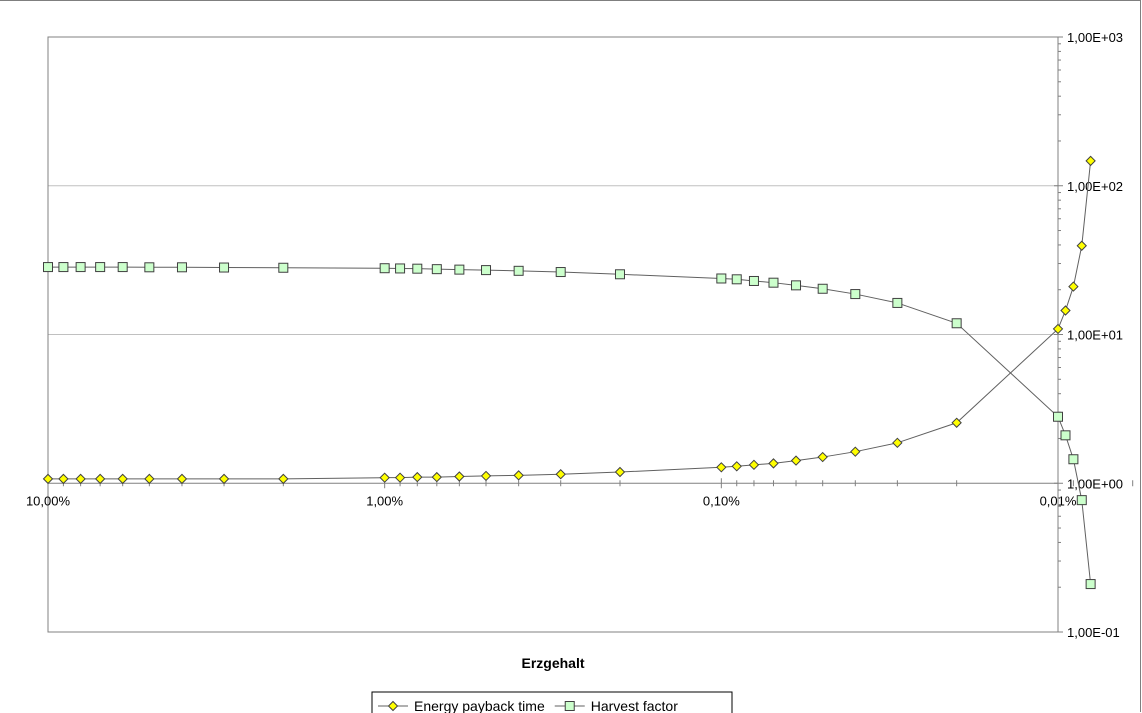  I want to click on y-tick-label: 1,00E+00, so click(1095, 483).